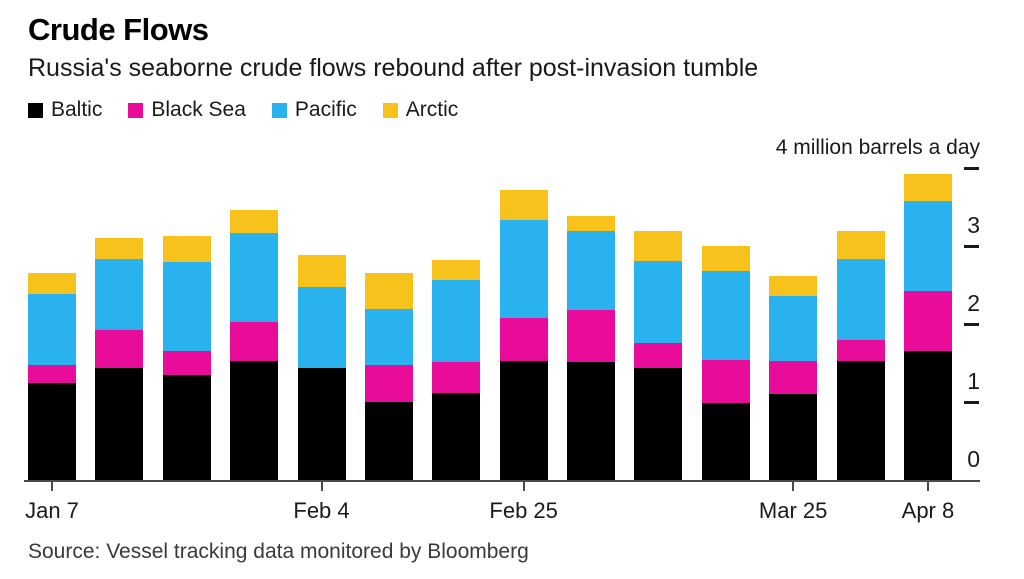 The image size is (1024, 579). Describe the element at coordinates (793, 510) in the screenshot. I see `x-axis-label-mar-25: Mar 25` at that location.